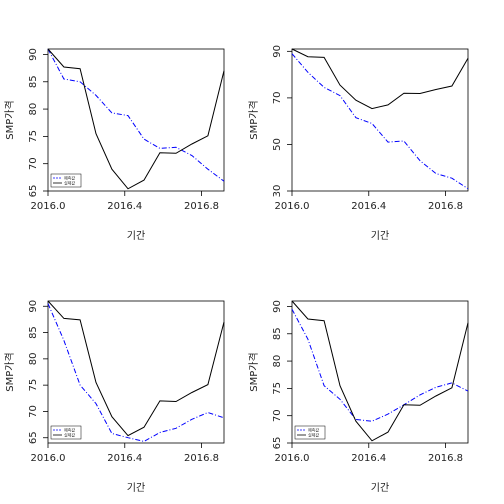 Image resolution: width=504 pixels, height=504 pixels. Describe the element at coordinates (277, 191) in the screenshot. I see `y-tick-label: 30` at that location.